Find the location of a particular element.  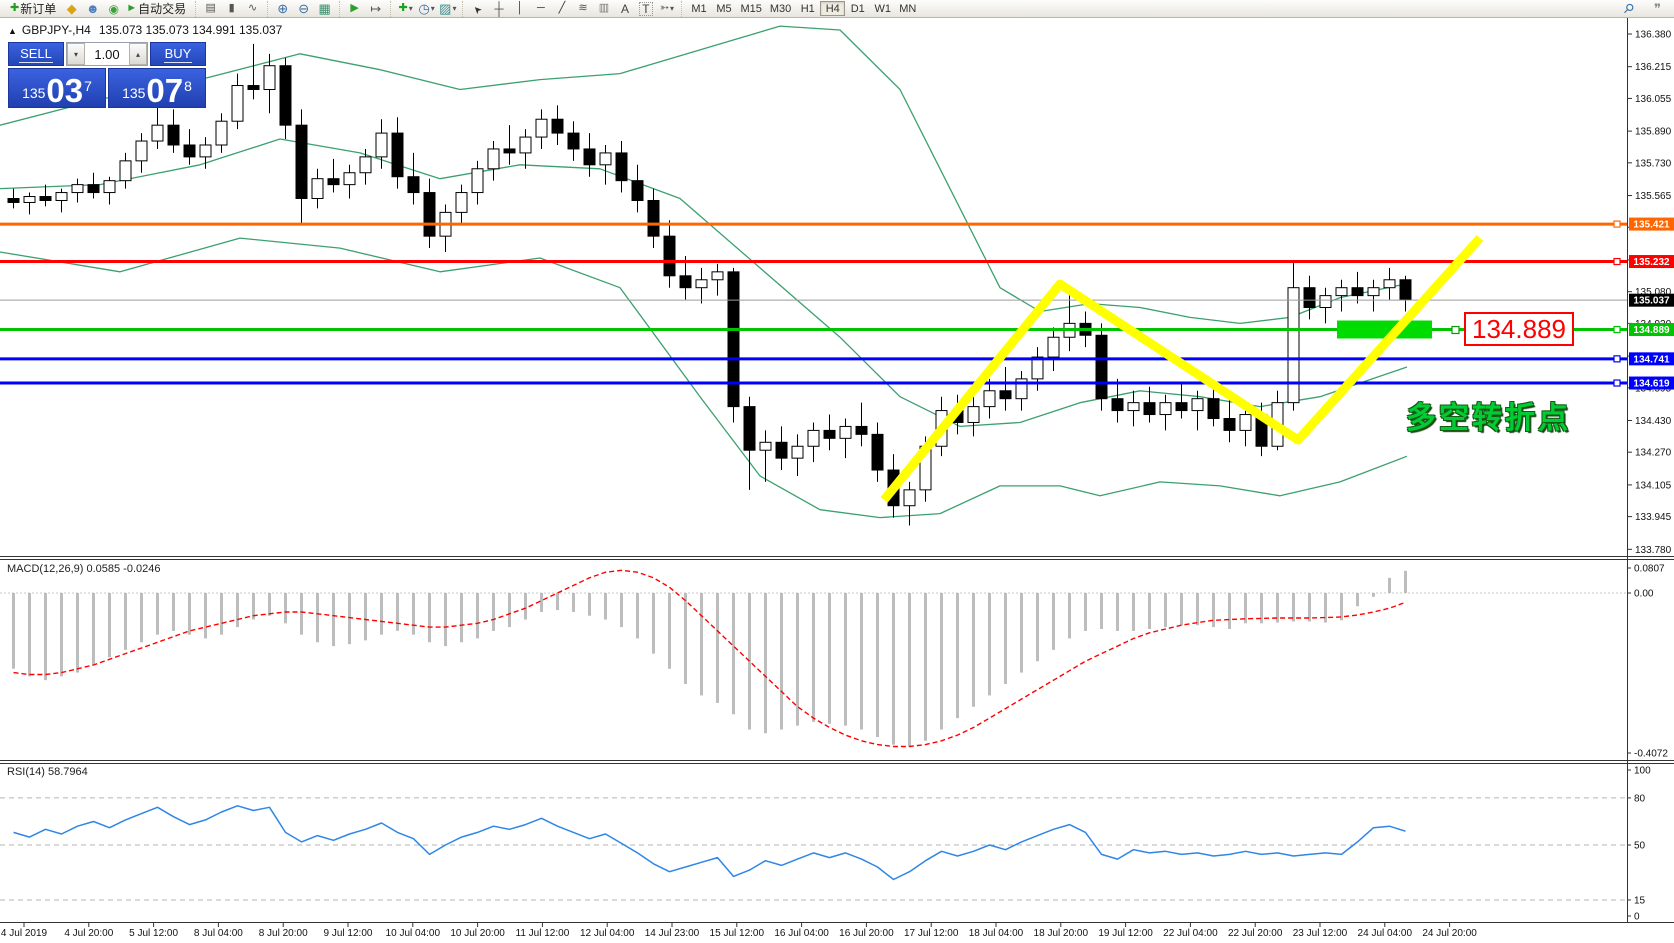

signals-button: ◉ is located at coordinates (113, 8).